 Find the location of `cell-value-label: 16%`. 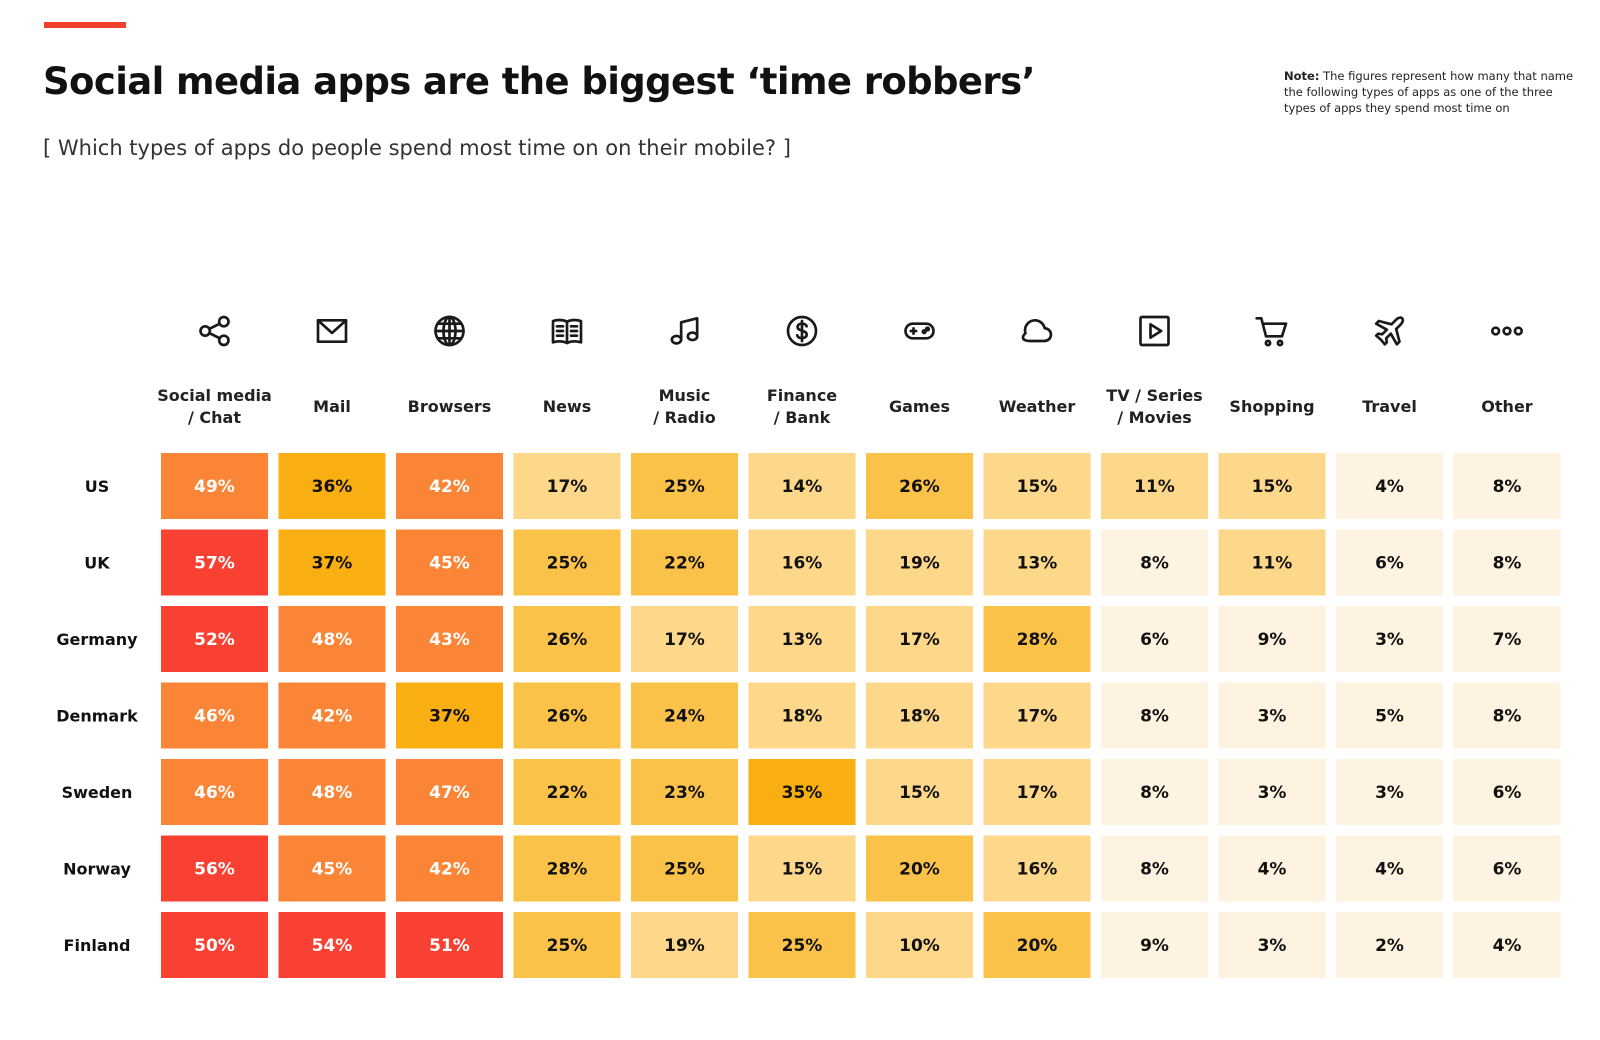

cell-value-label: 16% is located at coordinates (1037, 870).